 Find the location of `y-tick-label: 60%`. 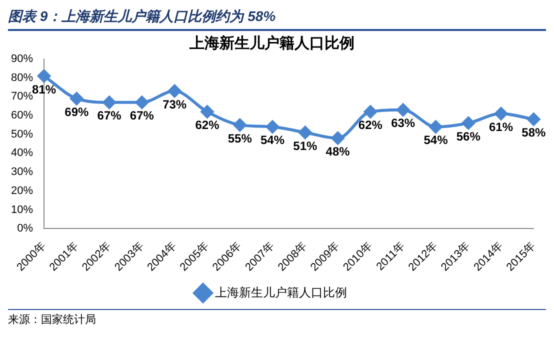

y-tick-label: 60% is located at coordinates (22, 116).